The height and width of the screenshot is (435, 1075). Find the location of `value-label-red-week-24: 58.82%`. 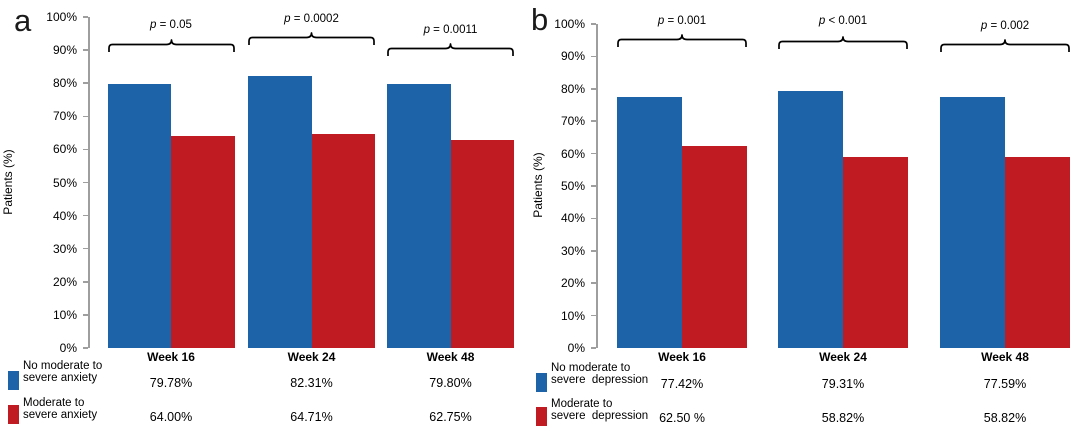

value-label-red-week-24: 58.82% is located at coordinates (843, 418).